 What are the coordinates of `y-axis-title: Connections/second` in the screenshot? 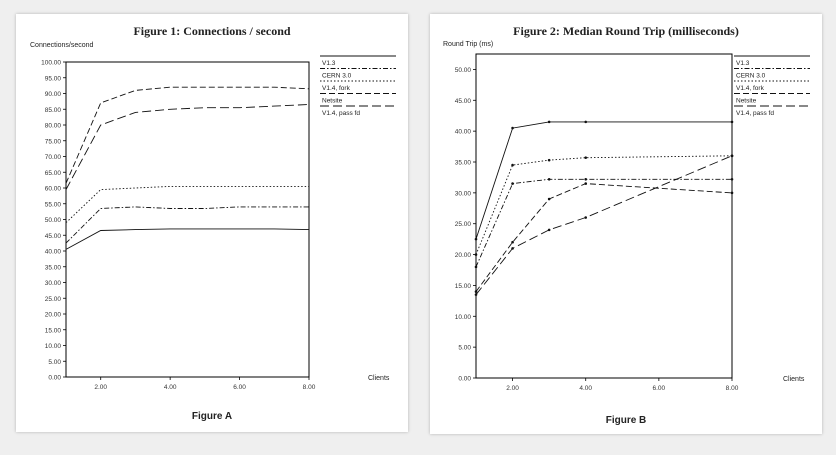 It's located at (62, 45).